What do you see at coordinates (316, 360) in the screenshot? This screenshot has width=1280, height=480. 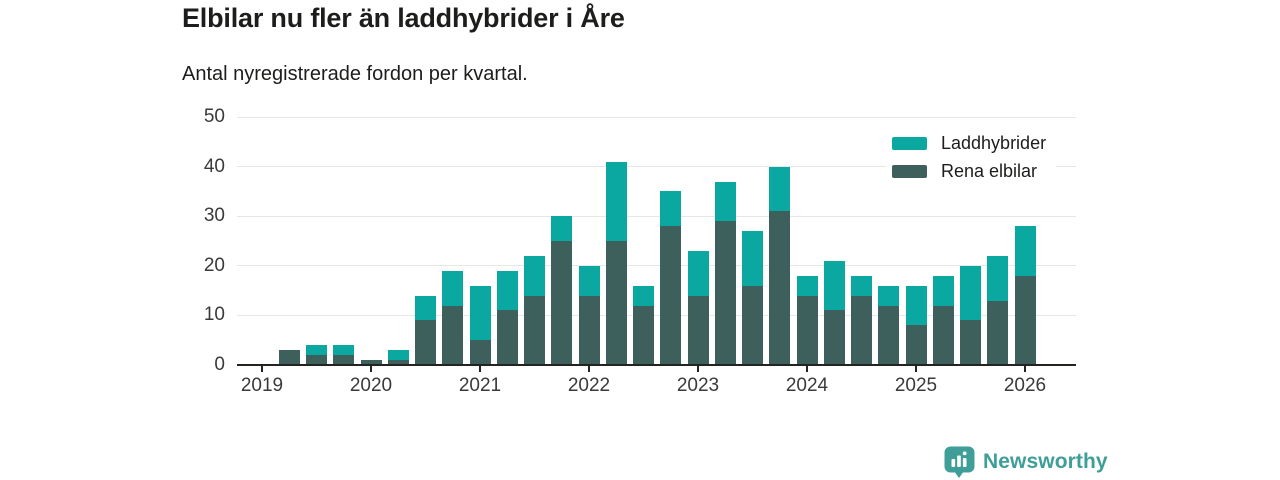 I see `bar-2019-q3-rena-elbilar` at bounding box center [316, 360].